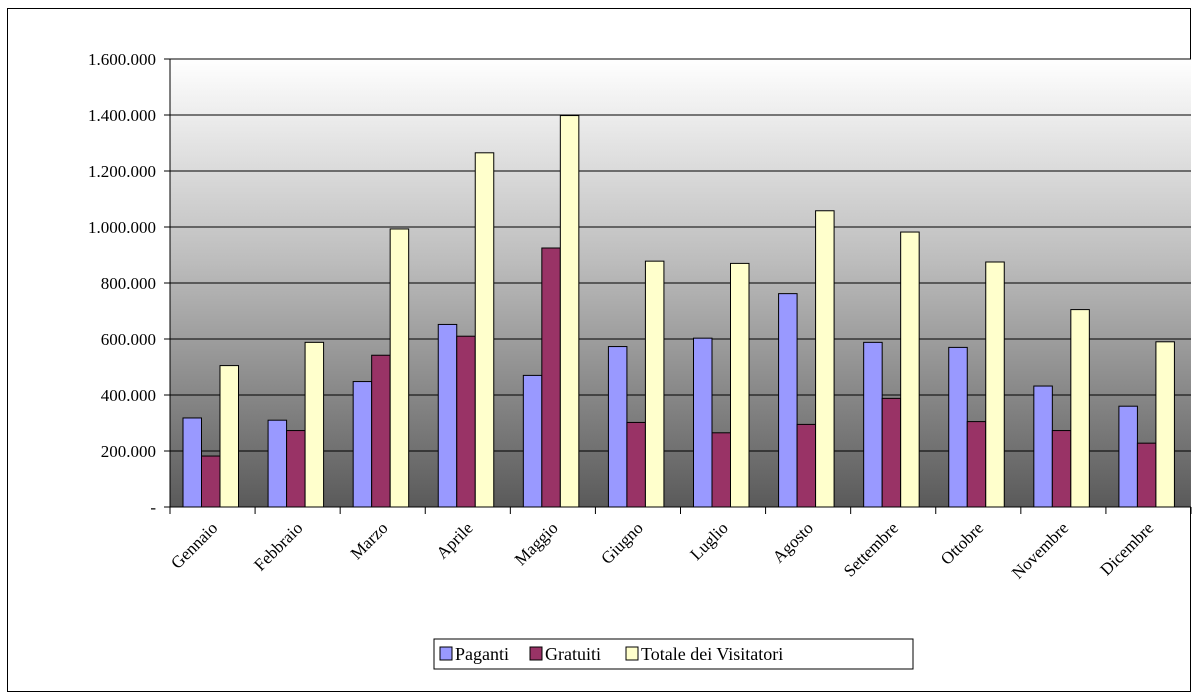  Describe the element at coordinates (128, 395) in the screenshot. I see `y-tick-label: 400.000` at that location.